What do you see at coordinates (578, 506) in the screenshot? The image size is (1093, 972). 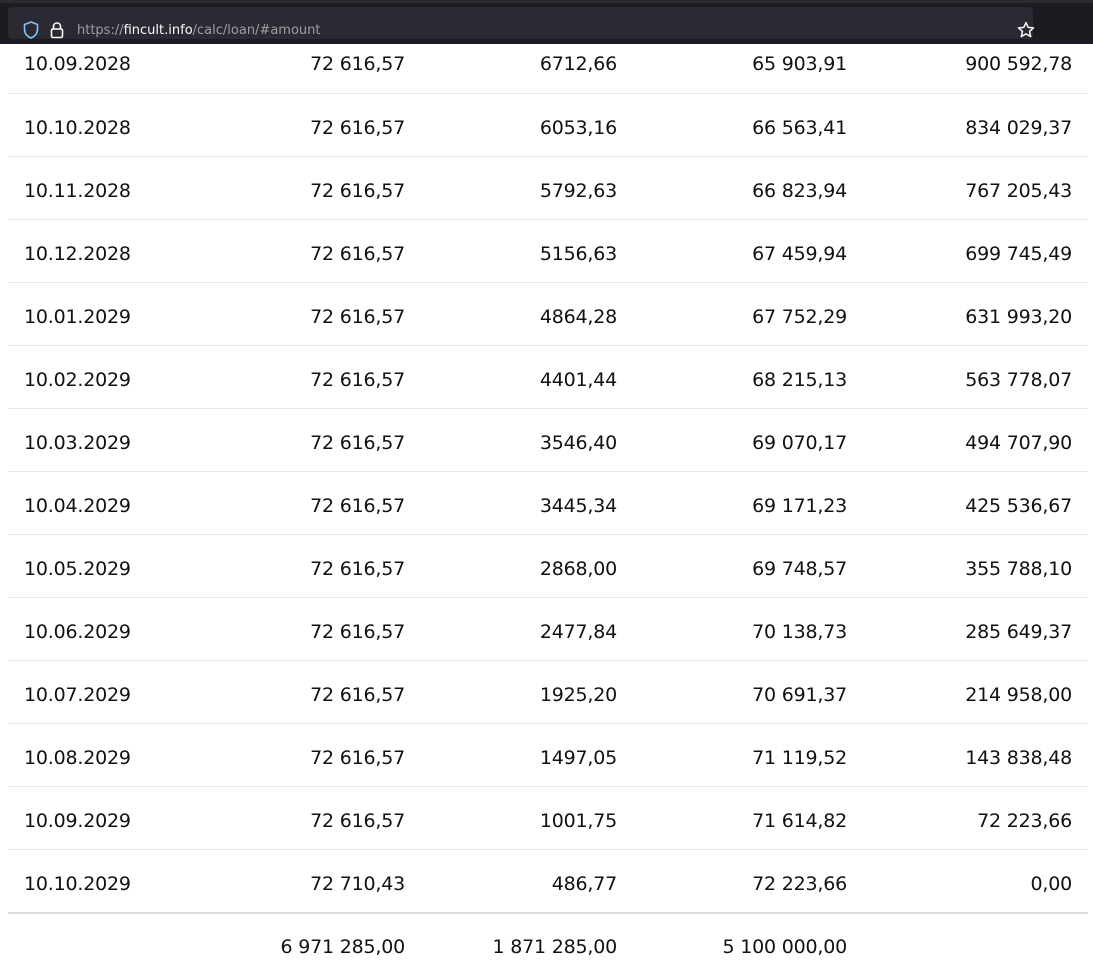 I see `interest-cell: 3445,34` at bounding box center [578, 506].